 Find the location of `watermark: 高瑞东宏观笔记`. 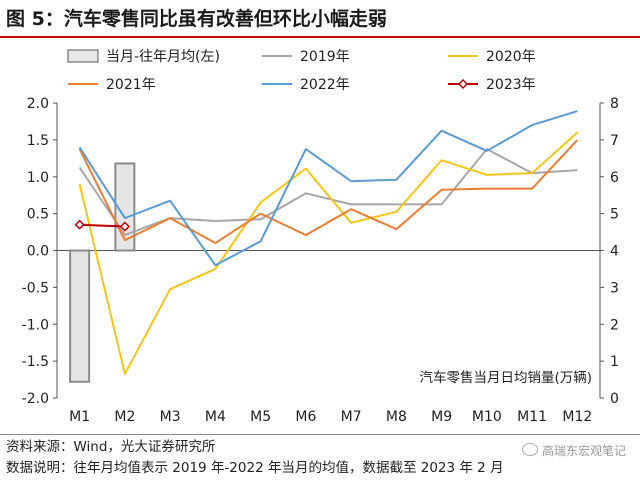

watermark: 高瑞东宏观笔记 is located at coordinates (573, 450).